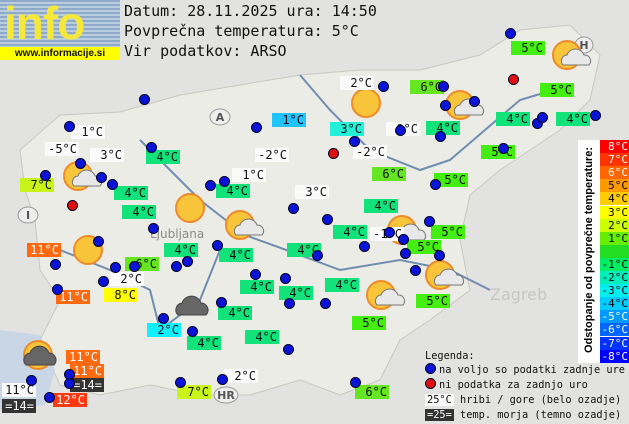 This screenshot has width=629, height=424. I want to click on colorbar-step: -5°C, so click(614, 317).